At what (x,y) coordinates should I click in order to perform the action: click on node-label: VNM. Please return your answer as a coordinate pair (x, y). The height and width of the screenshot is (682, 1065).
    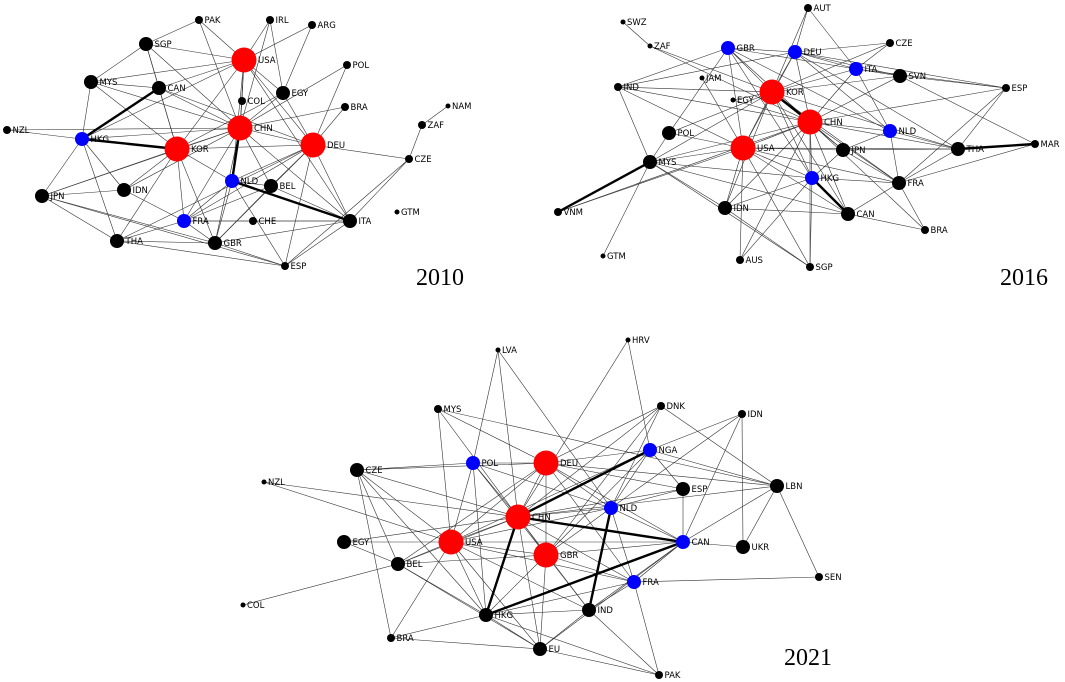
    Looking at the image, I should click on (574, 213).